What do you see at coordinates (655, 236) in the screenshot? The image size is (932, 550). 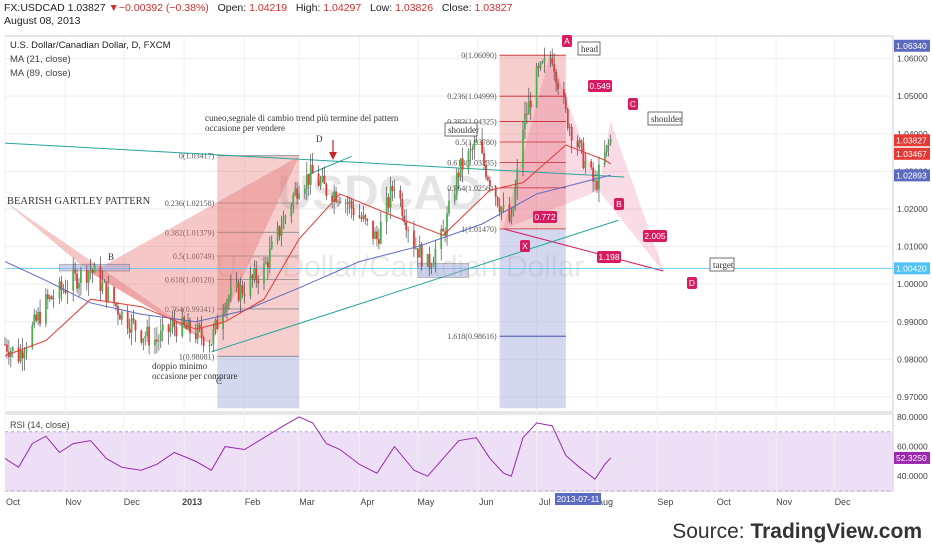 I see `ratio-bc: 2.005` at bounding box center [655, 236].